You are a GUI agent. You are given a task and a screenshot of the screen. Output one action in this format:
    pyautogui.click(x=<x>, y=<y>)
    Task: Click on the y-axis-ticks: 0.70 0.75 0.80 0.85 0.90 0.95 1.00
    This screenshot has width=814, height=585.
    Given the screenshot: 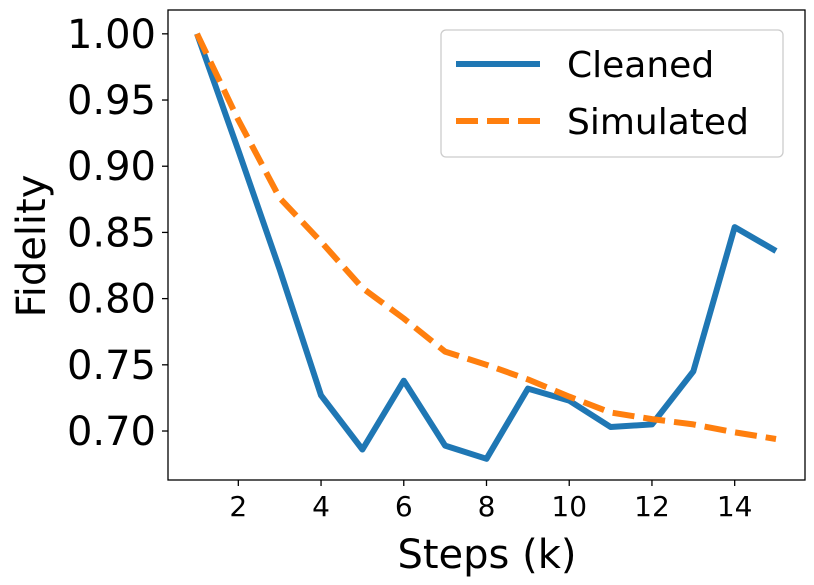 What is the action you would take?
    pyautogui.click(x=117, y=233)
    